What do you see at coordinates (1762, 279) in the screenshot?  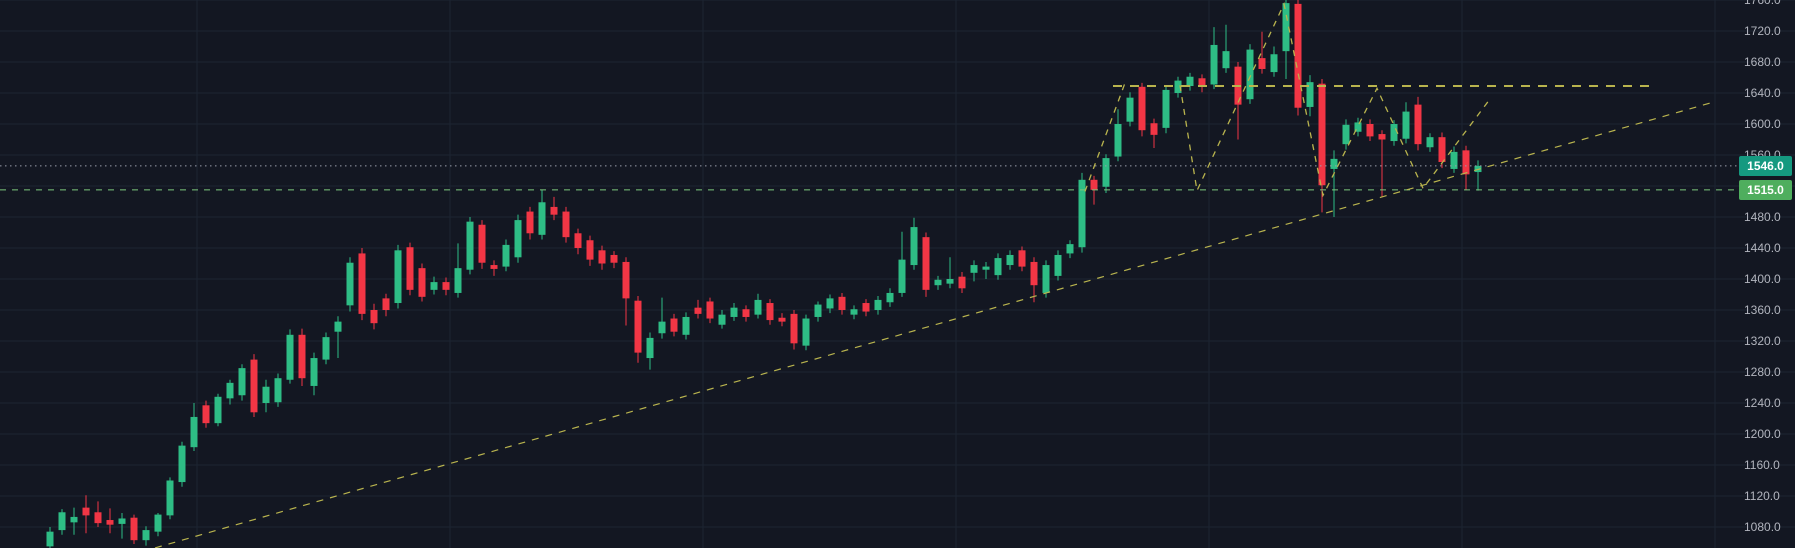 I see `price-tick-label: 1400.0` at bounding box center [1762, 279].